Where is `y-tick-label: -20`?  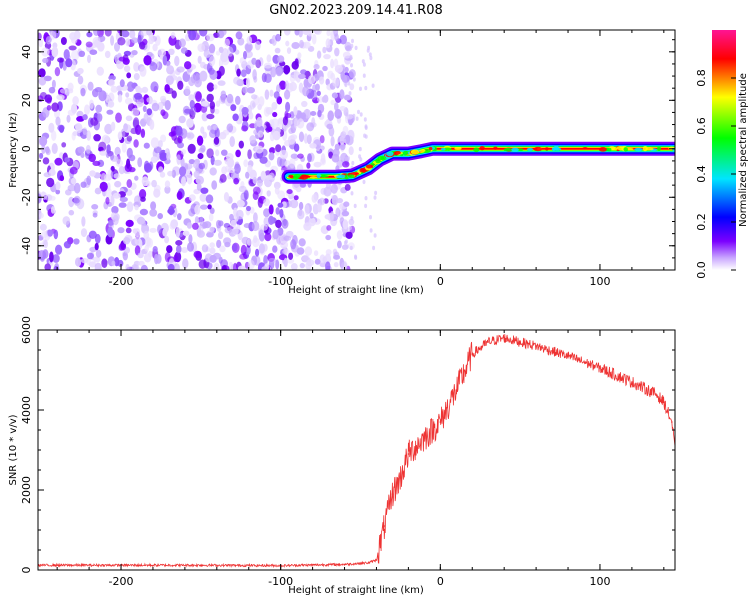
y-tick-label: -20 is located at coordinates (26, 197).